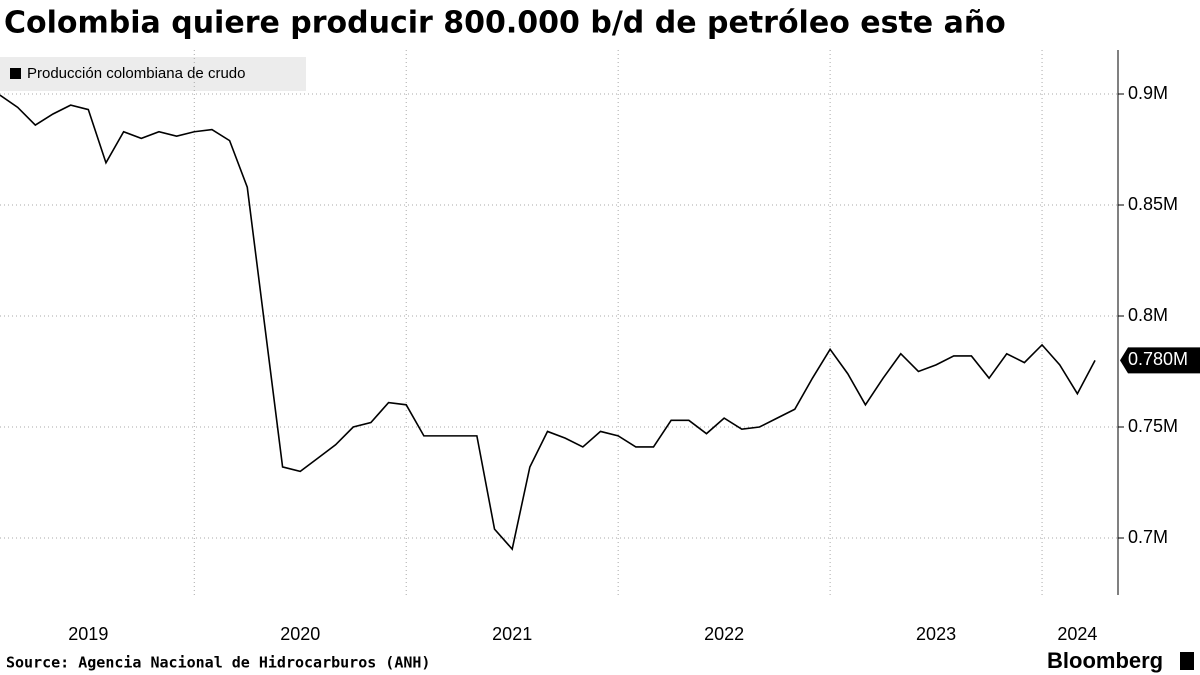 Image resolution: width=1200 pixels, height=675 pixels. Describe the element at coordinates (88, 634) in the screenshot. I see `x-tick-label: 2019` at that location.